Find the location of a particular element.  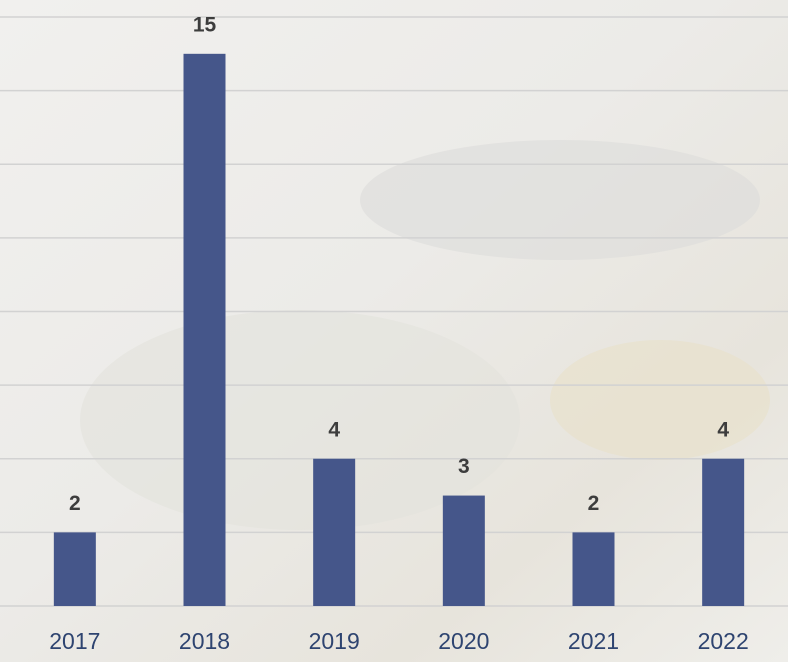

x-tick-label: 2019 is located at coordinates (334, 641).